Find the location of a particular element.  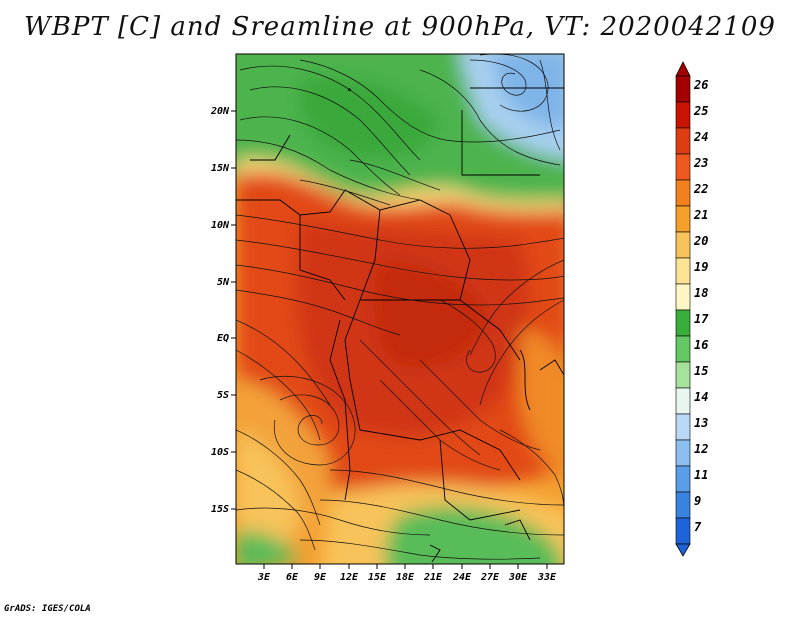

lon-tick-label: 18E is located at coordinates (405, 577).